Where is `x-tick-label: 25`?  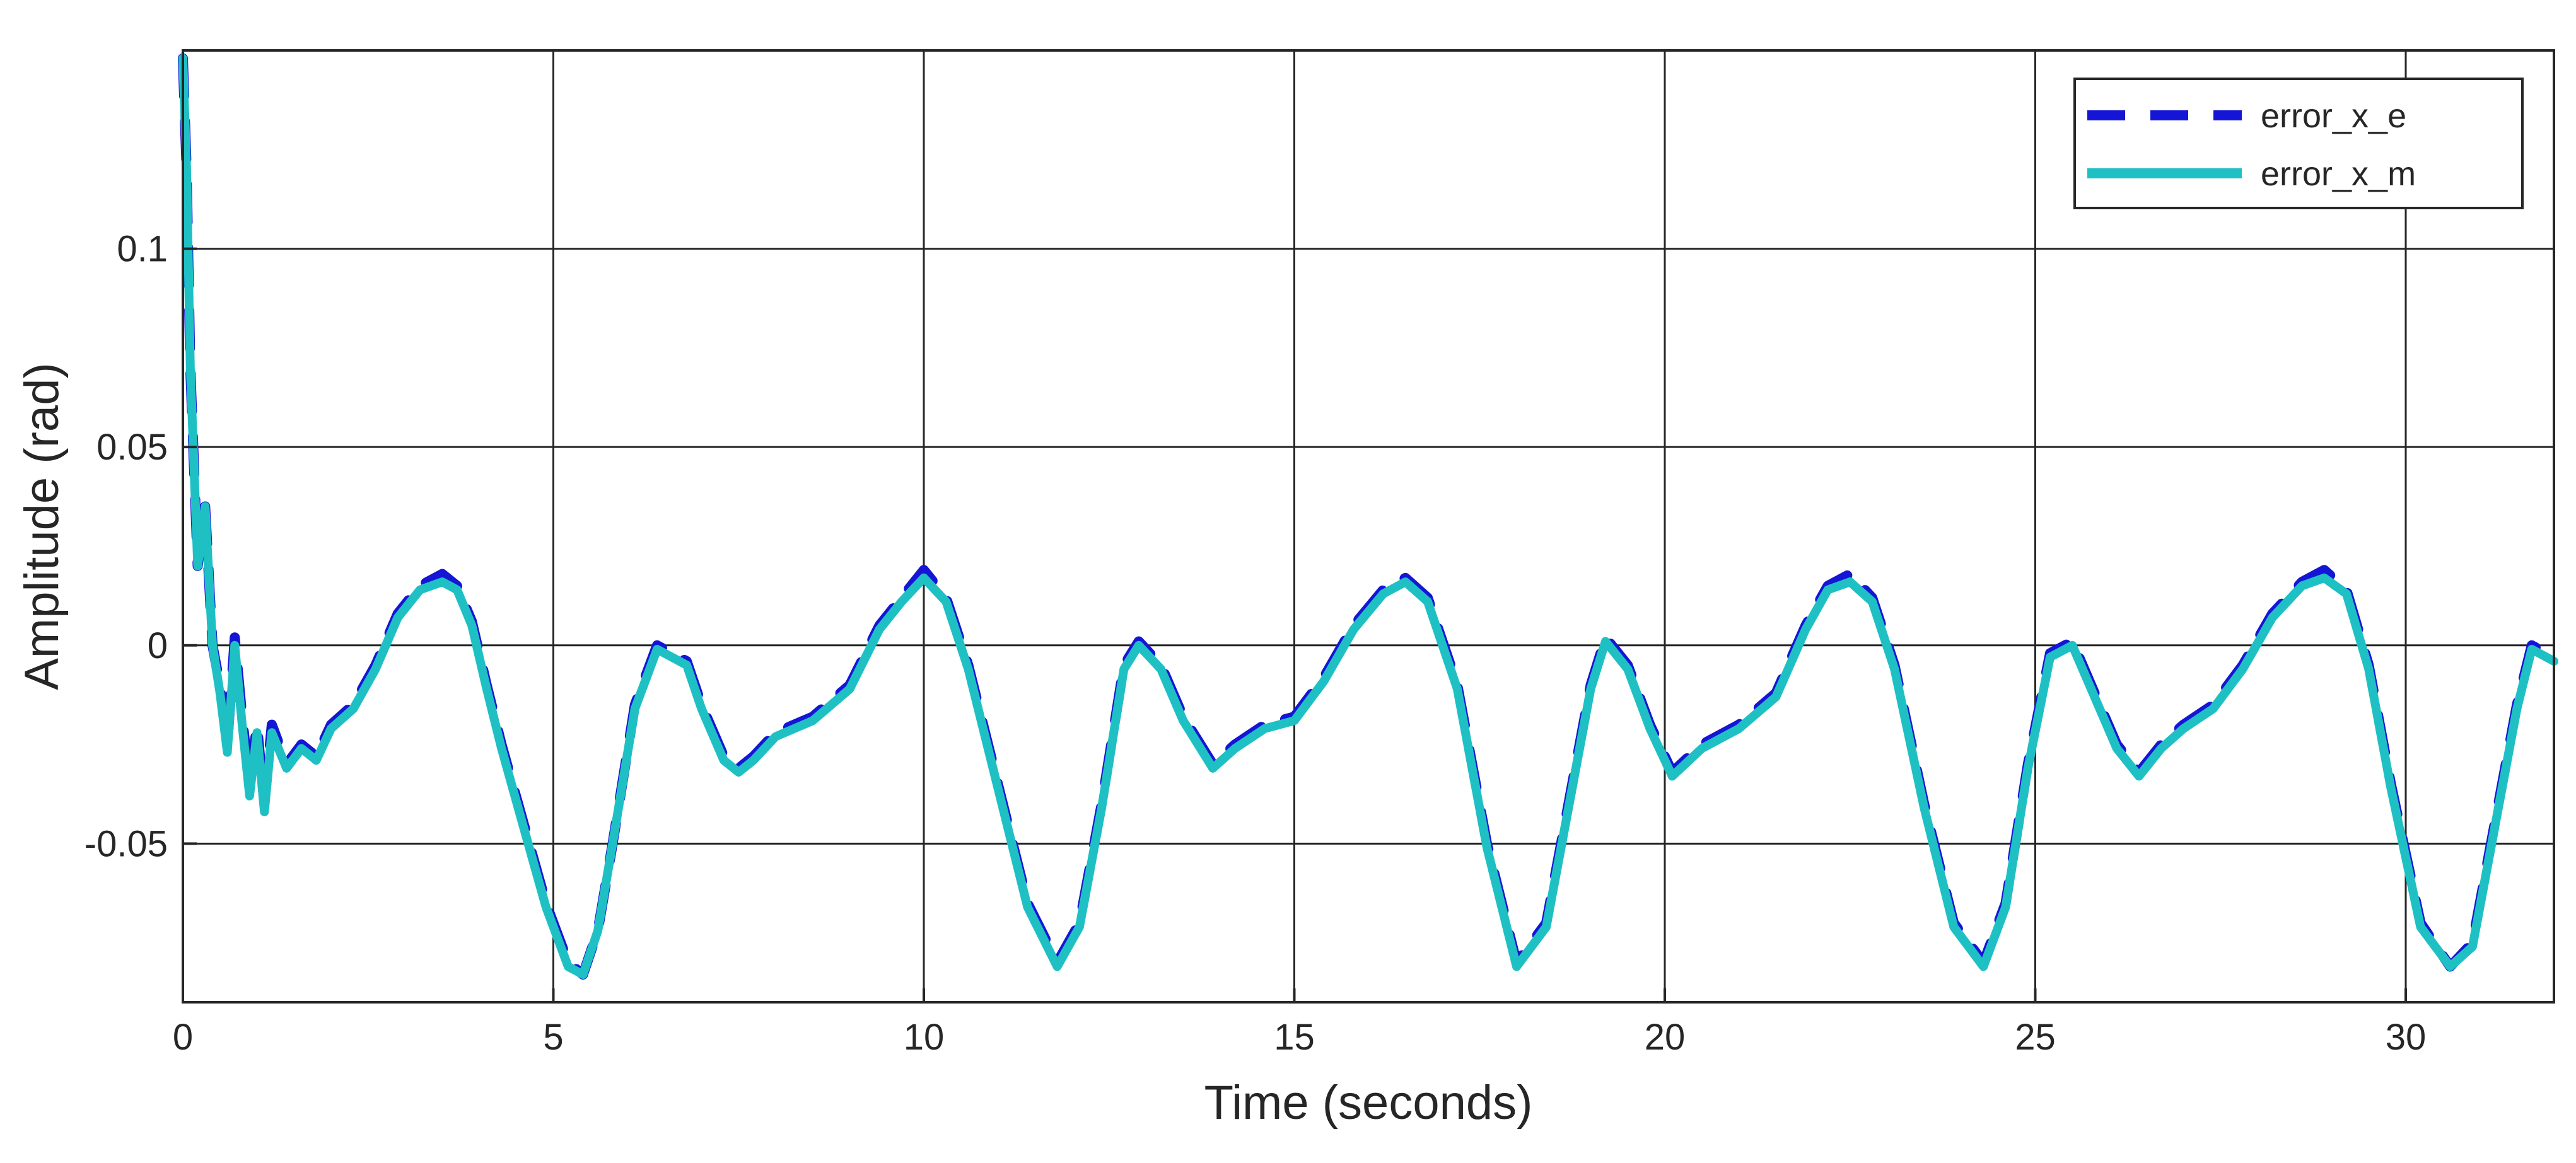 x-tick-label: 25 is located at coordinates (2036, 1038).